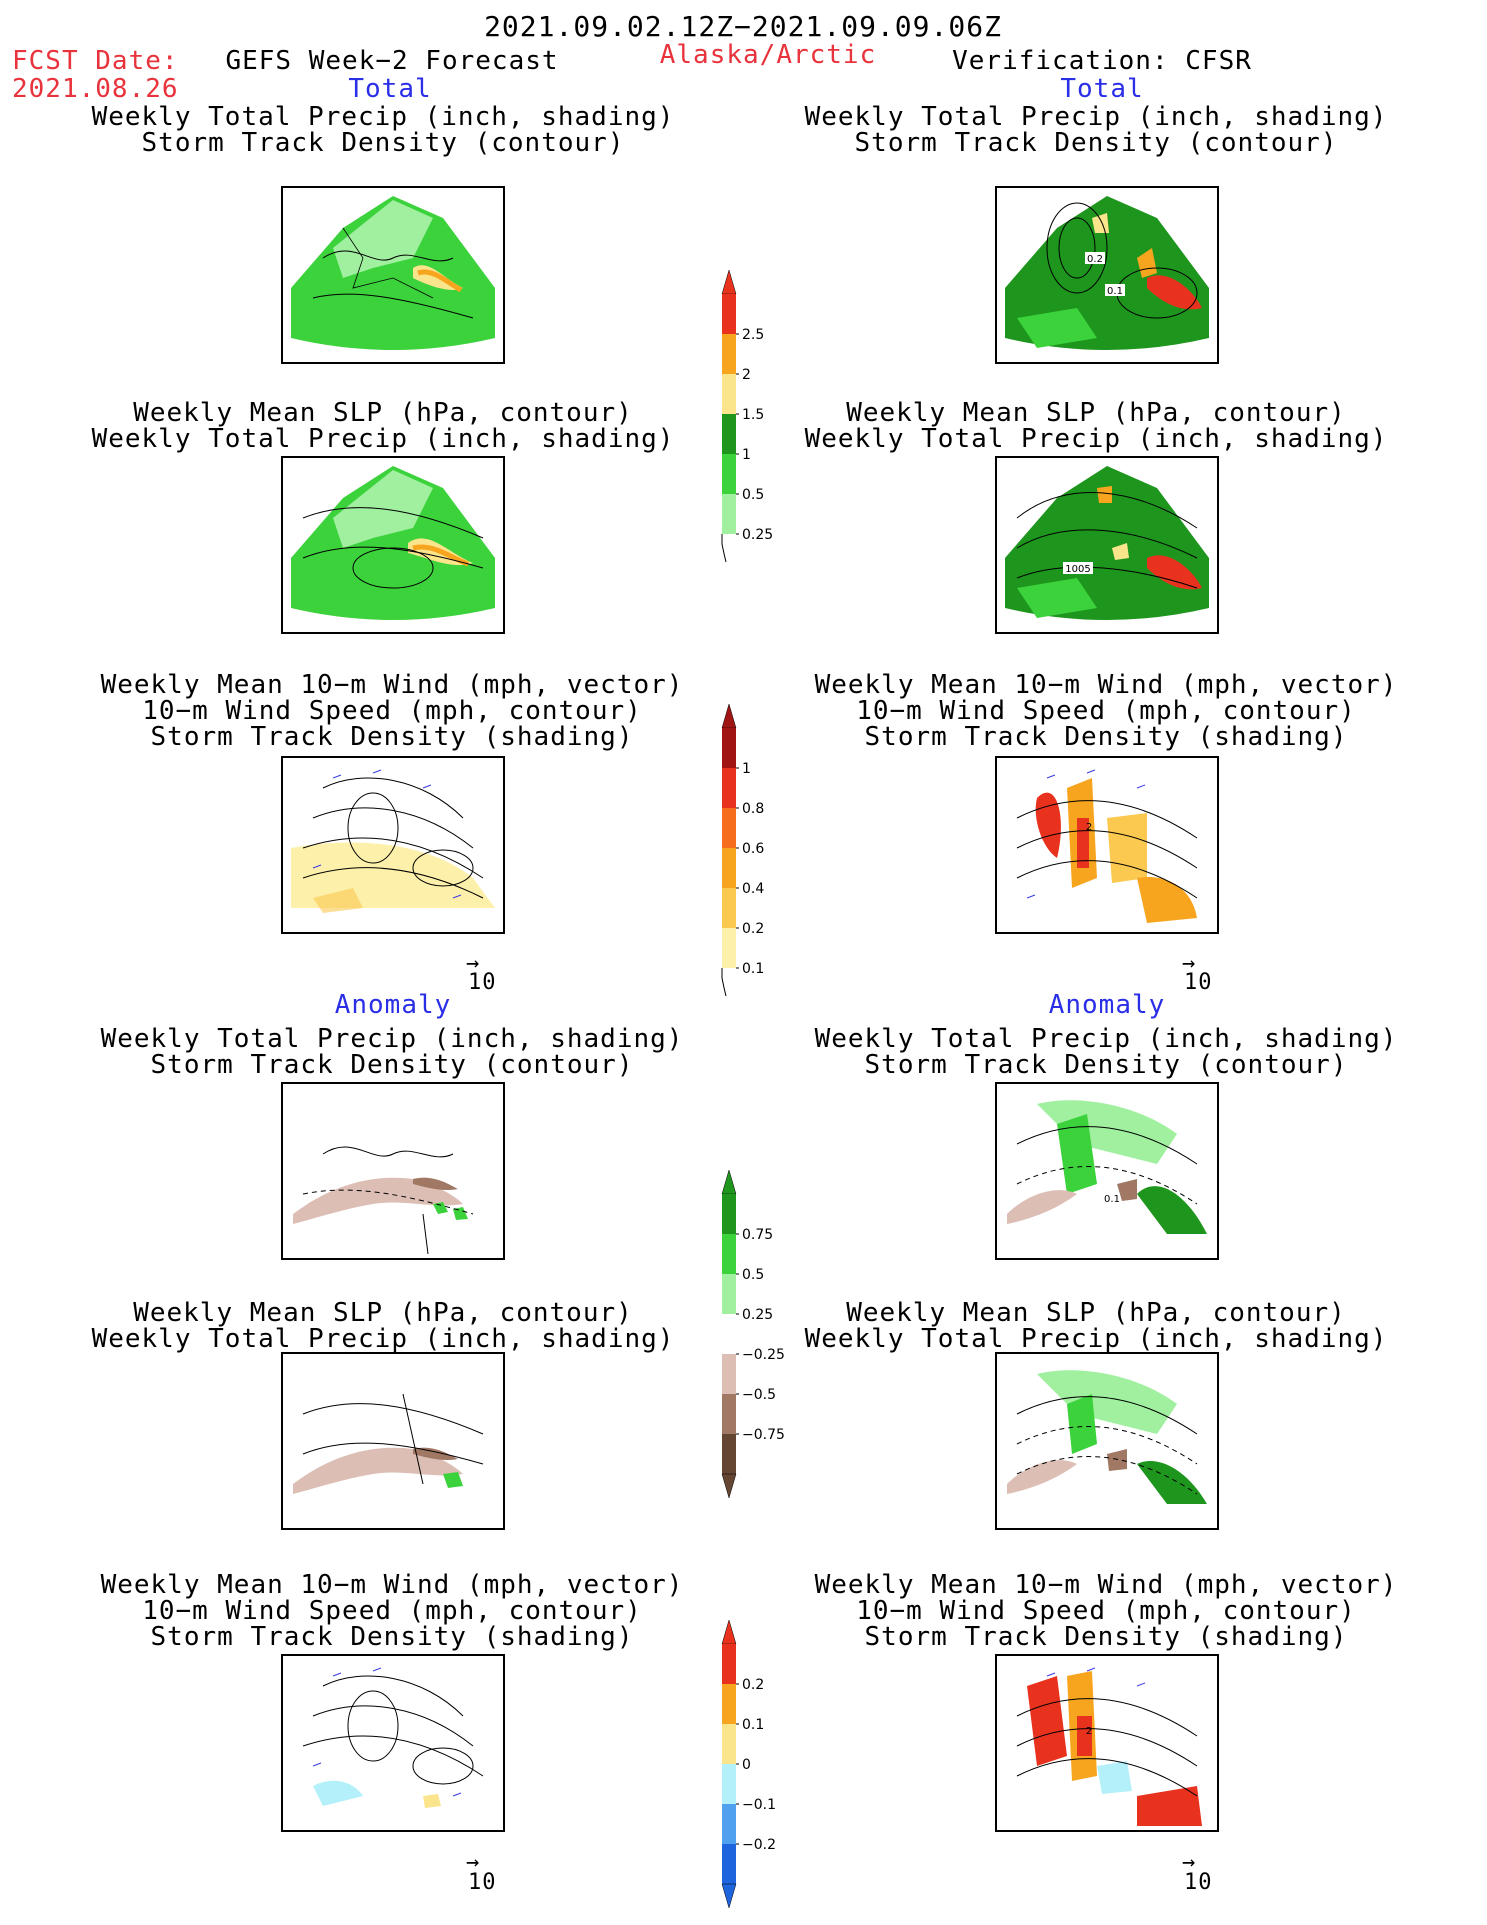 The width and height of the screenshot is (1487, 1925). I want to click on product-title: GEFS Week−2 Forecast, so click(392, 61).